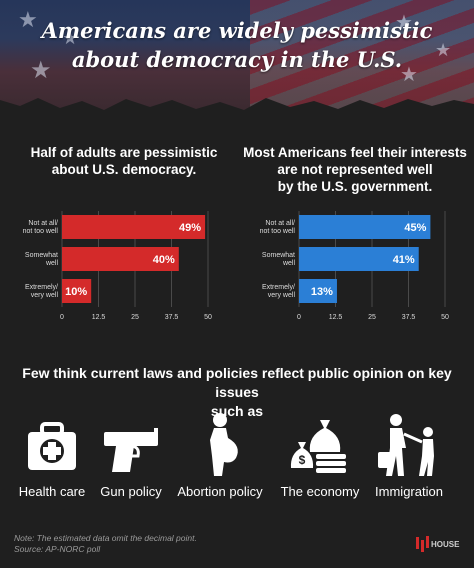 Image resolution: width=474 pixels, height=568 pixels. I want to click on title-line: by the U.S. government., so click(355, 186).